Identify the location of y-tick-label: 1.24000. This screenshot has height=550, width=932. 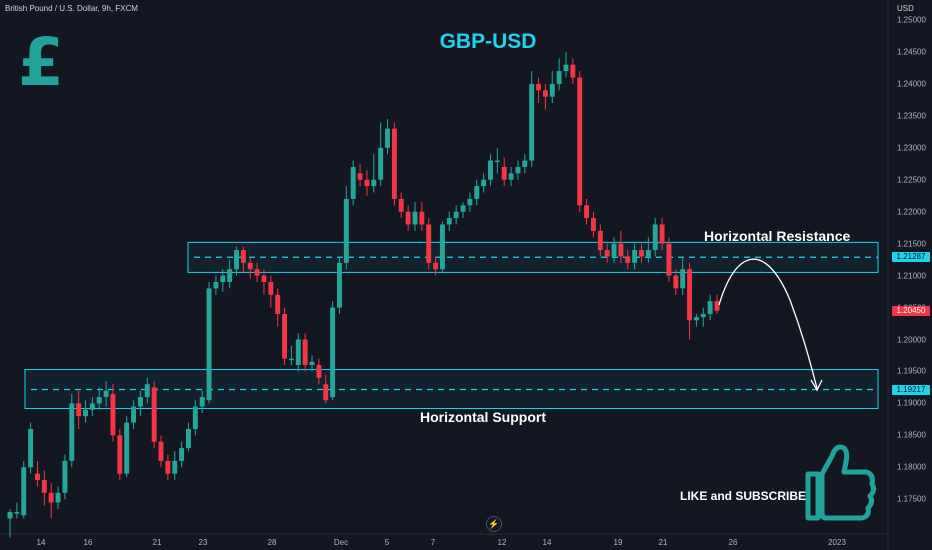
(911, 84).